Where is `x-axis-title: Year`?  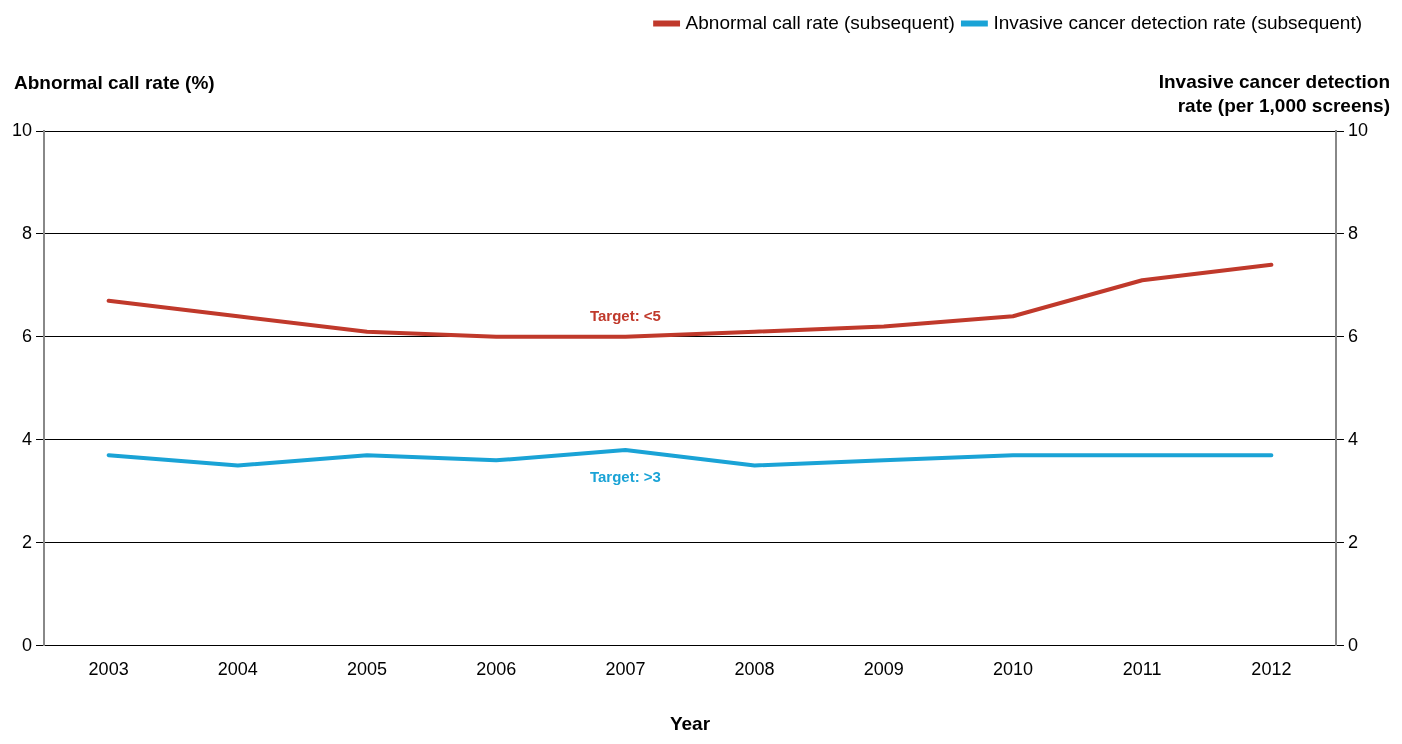 x-axis-title: Year is located at coordinates (690, 723).